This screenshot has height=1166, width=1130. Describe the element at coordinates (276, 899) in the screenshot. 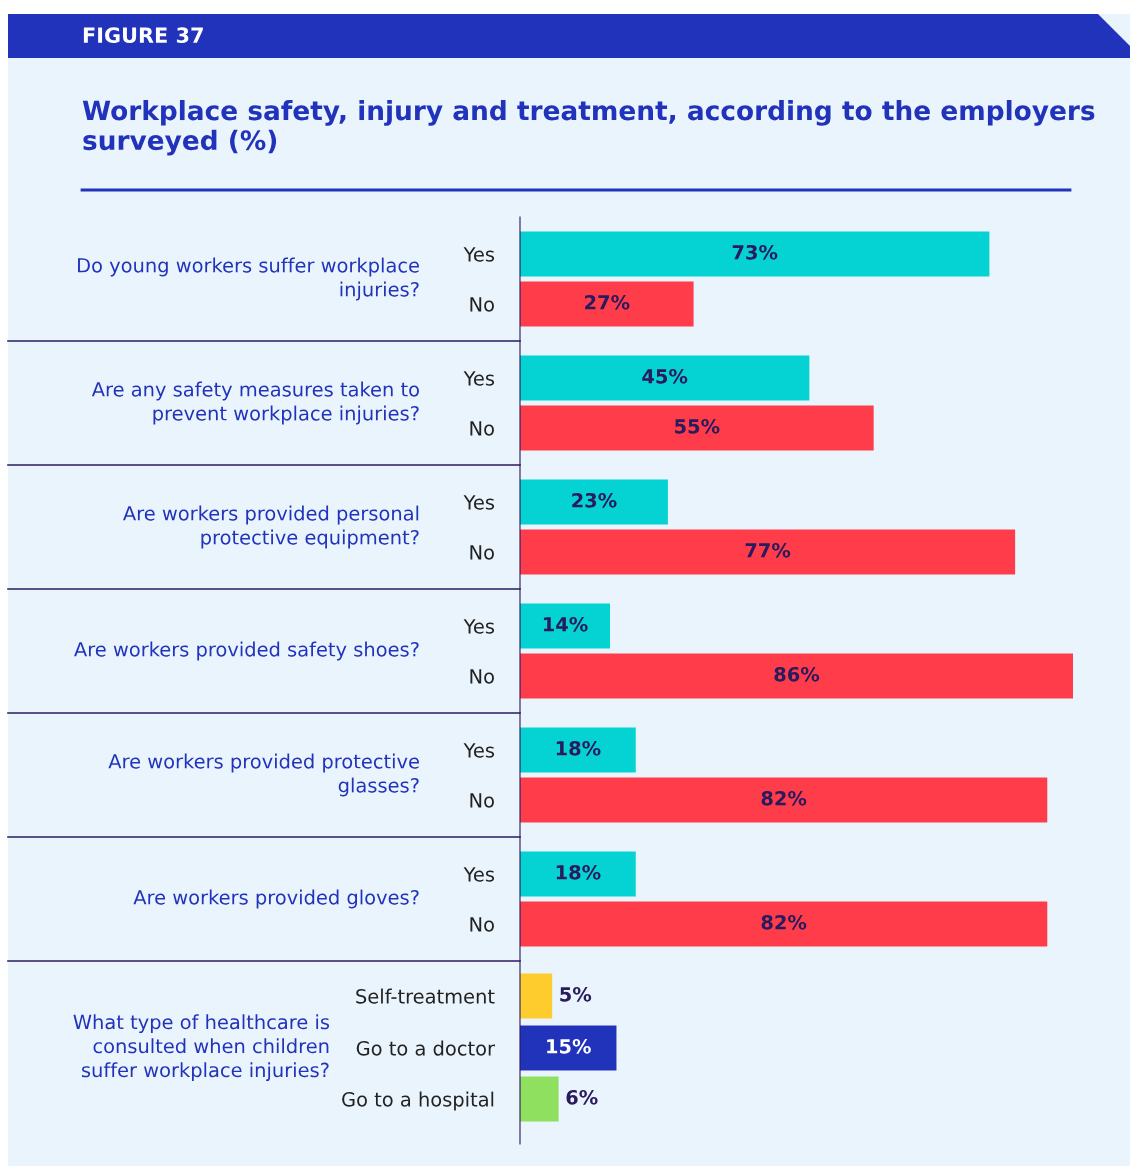

I see `text: Are workers provided gloves?` at that location.